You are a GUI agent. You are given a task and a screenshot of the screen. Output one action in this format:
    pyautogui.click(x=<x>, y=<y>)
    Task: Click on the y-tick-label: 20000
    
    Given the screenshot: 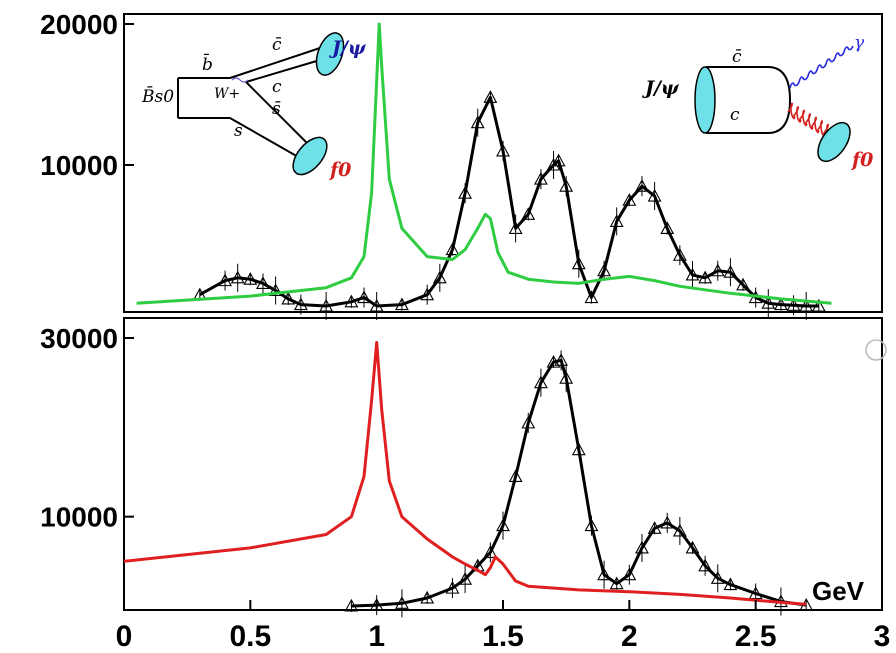 What is the action you would take?
    pyautogui.click(x=79, y=24)
    